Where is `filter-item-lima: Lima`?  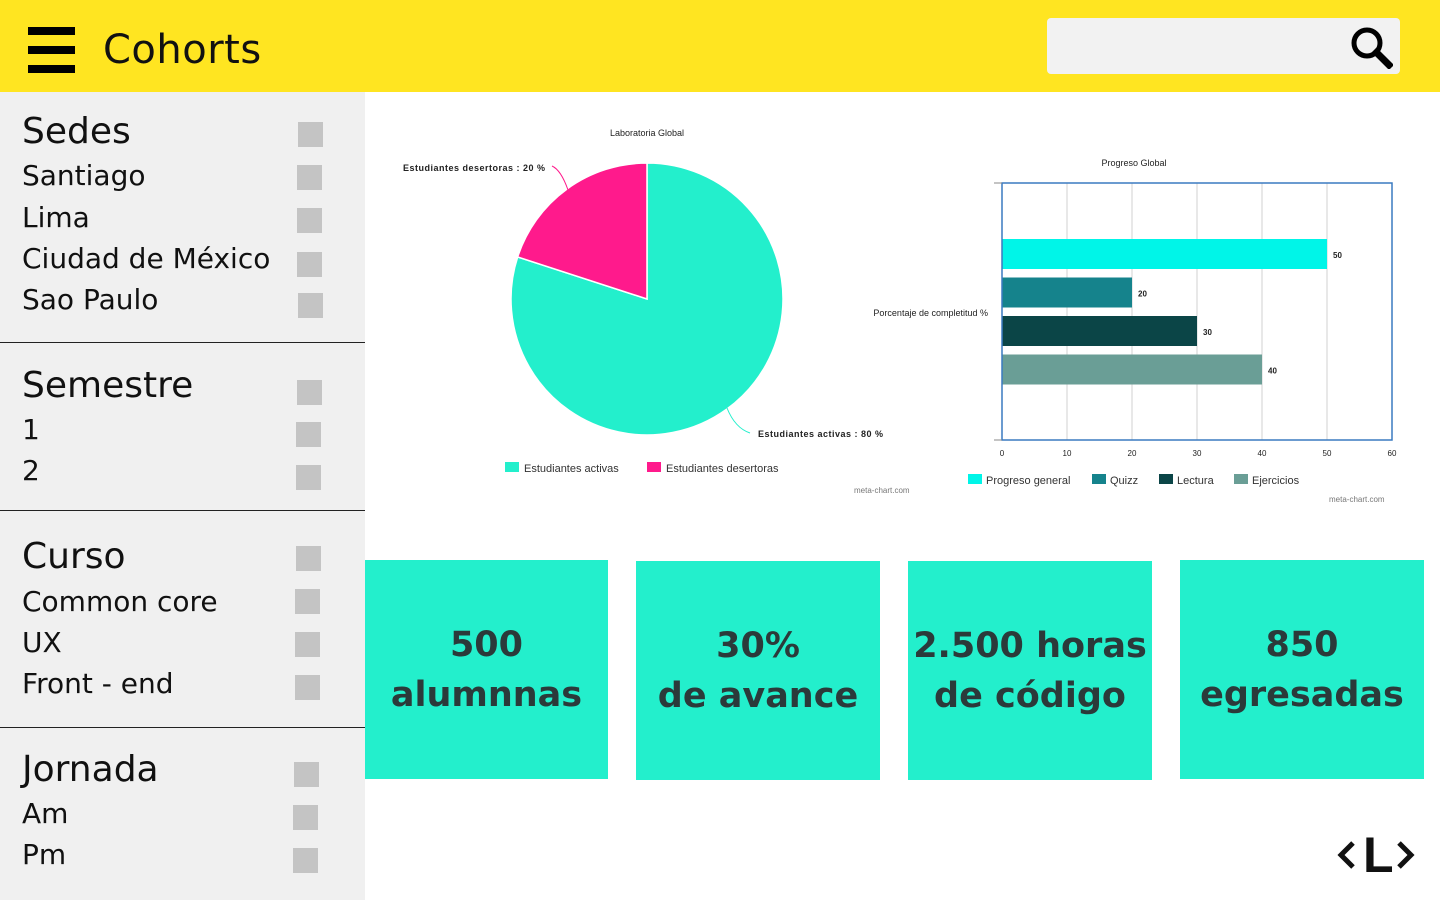
filter-item-lima: Lima is located at coordinates (182, 218).